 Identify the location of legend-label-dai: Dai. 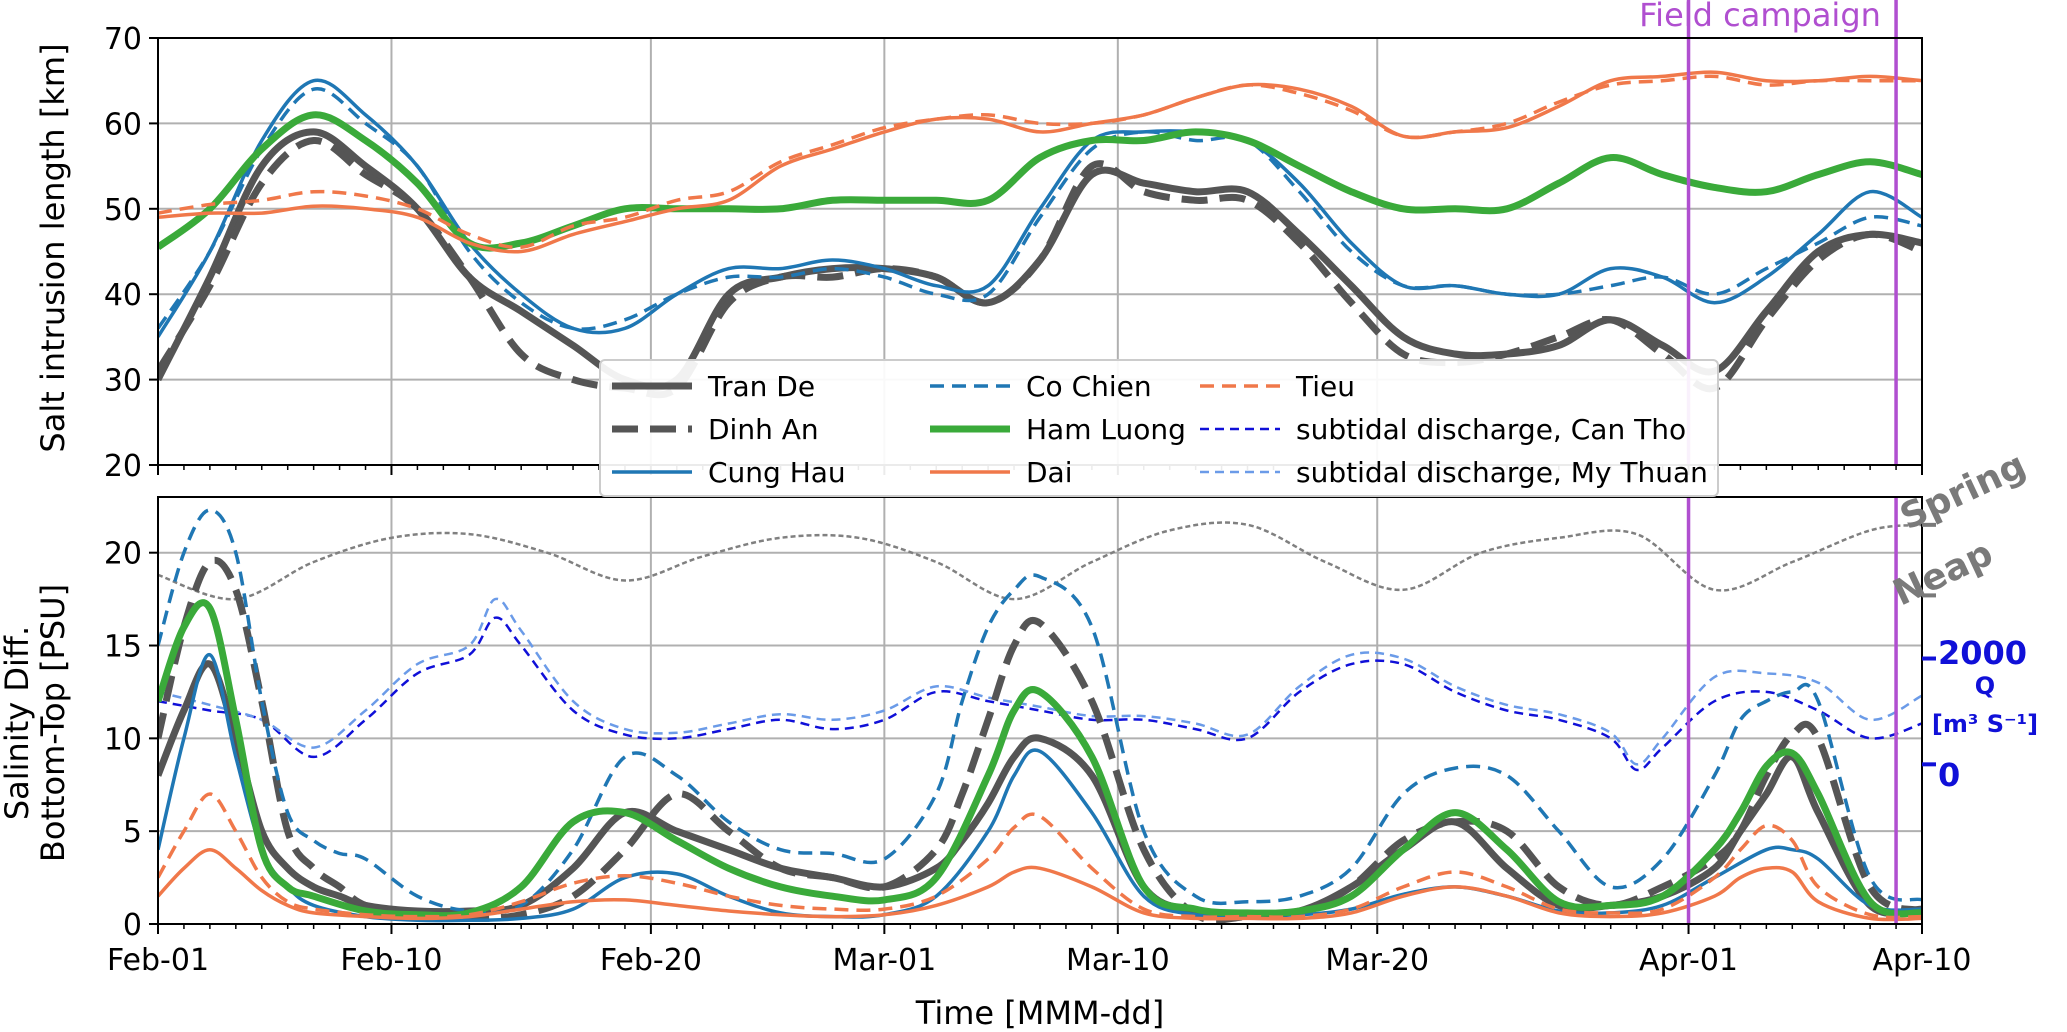
(1049, 472).